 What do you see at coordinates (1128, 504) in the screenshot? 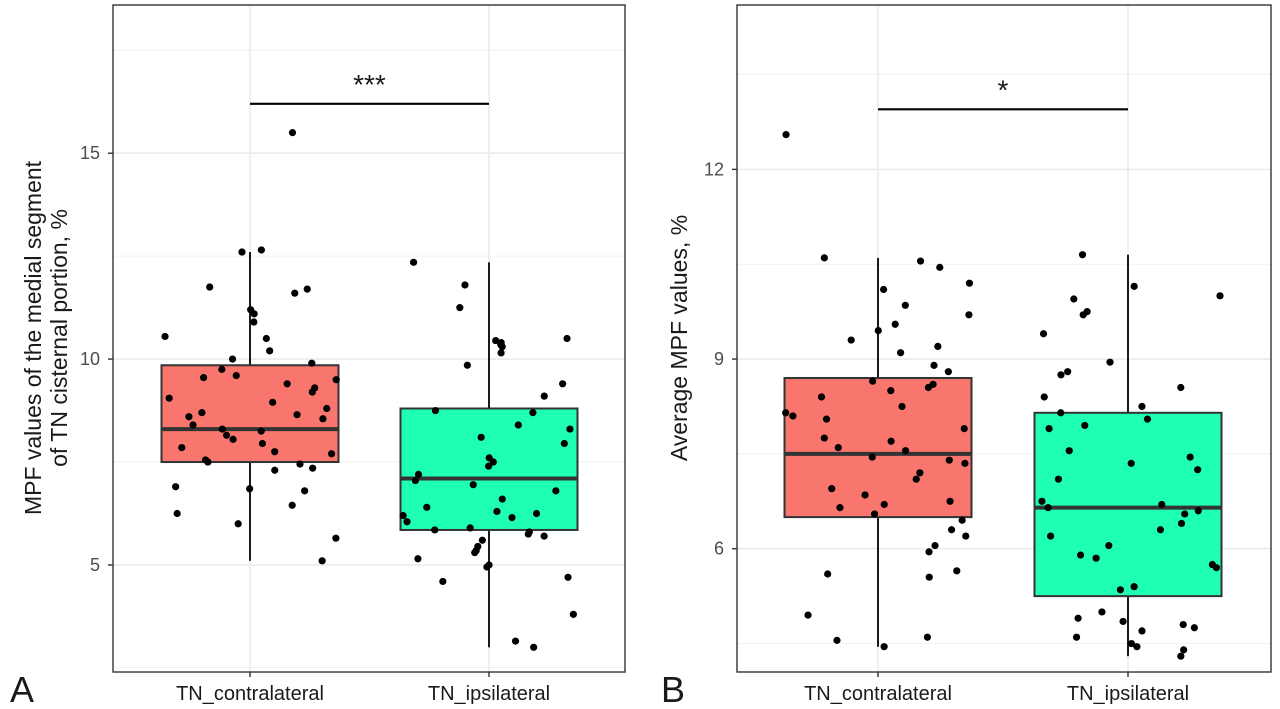
I see `box-TN_ipsilateral` at bounding box center [1128, 504].